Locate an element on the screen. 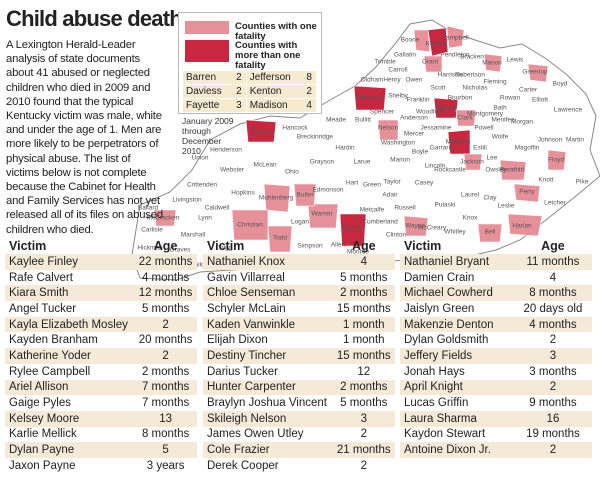 The width and height of the screenshot is (600, 482). victim-name: Kaylee Finley is located at coordinates (70, 262).